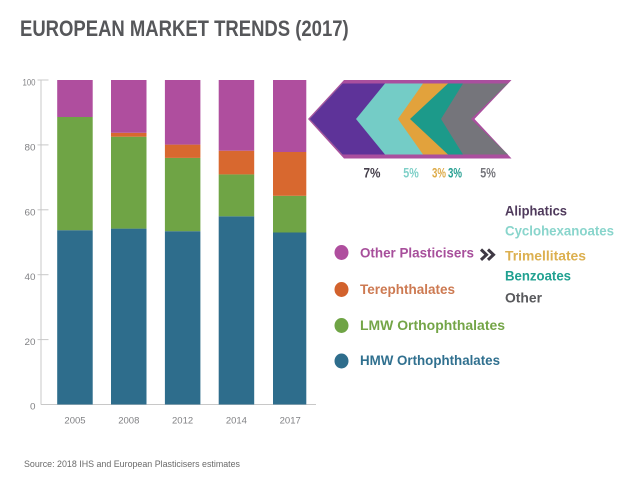  What do you see at coordinates (29, 83) in the screenshot?
I see `svg-text: 100` at bounding box center [29, 83].